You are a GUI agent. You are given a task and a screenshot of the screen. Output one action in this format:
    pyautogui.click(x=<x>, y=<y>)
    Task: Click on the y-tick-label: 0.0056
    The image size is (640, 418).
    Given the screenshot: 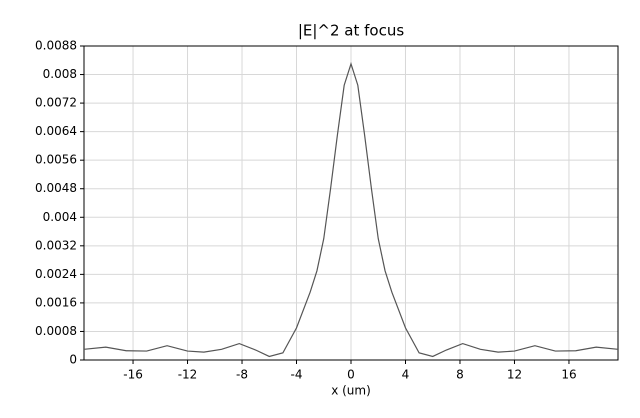 What is the action you would take?
    pyautogui.click(x=56, y=160)
    